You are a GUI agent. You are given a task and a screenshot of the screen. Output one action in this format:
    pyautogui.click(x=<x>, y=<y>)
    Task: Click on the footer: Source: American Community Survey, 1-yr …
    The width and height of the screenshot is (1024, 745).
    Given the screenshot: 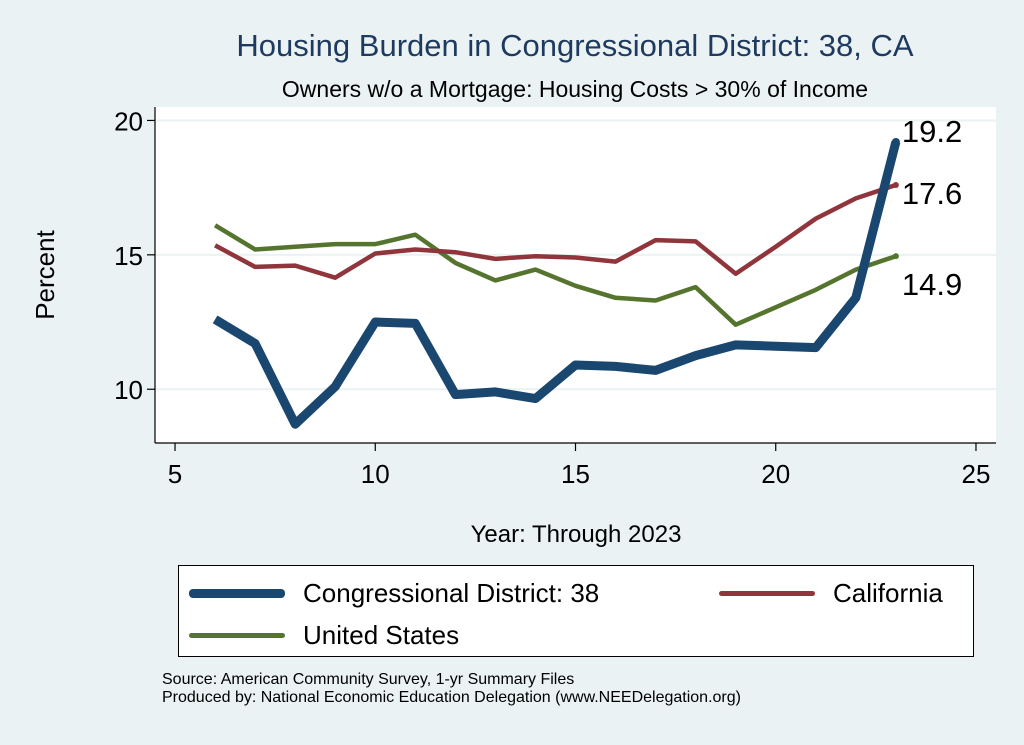 What is the action you would take?
    pyautogui.click(x=451, y=689)
    